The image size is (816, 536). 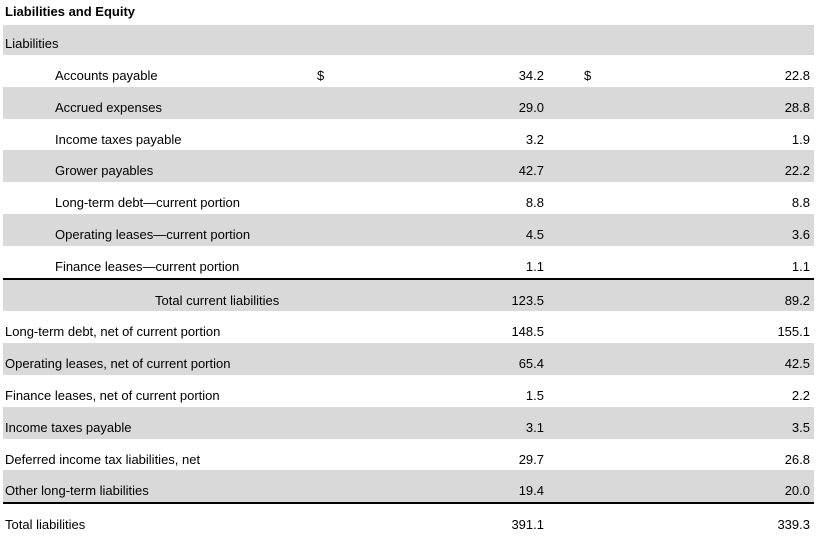 What do you see at coordinates (408, 135) in the screenshot?
I see `table-row: Income taxes payable 3.2 1.9` at bounding box center [408, 135].